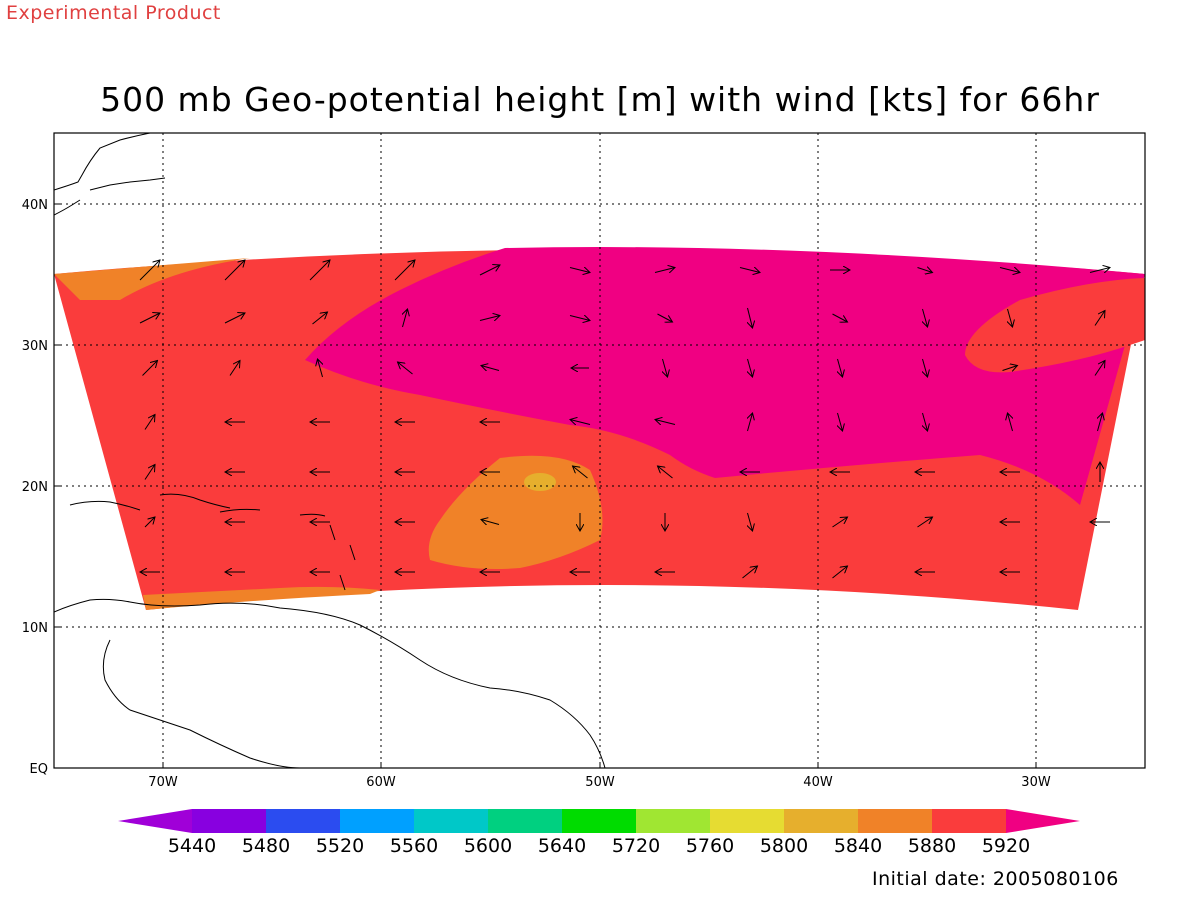  Describe the element at coordinates (261, 598) in the screenshot. I see `height-band-5880-south-edge` at that location.